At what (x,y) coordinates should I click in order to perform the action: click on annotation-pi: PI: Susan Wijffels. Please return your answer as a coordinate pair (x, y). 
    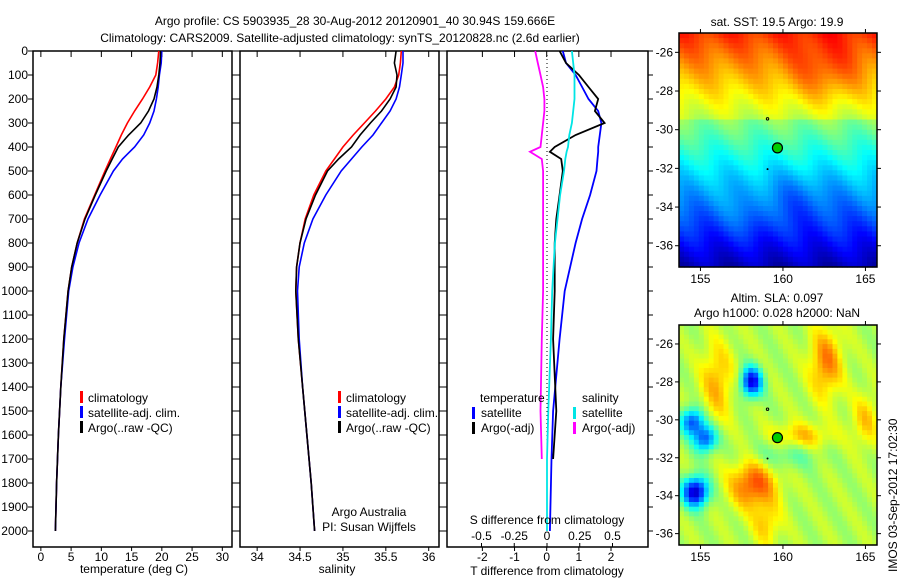
    Looking at the image, I should click on (369, 527).